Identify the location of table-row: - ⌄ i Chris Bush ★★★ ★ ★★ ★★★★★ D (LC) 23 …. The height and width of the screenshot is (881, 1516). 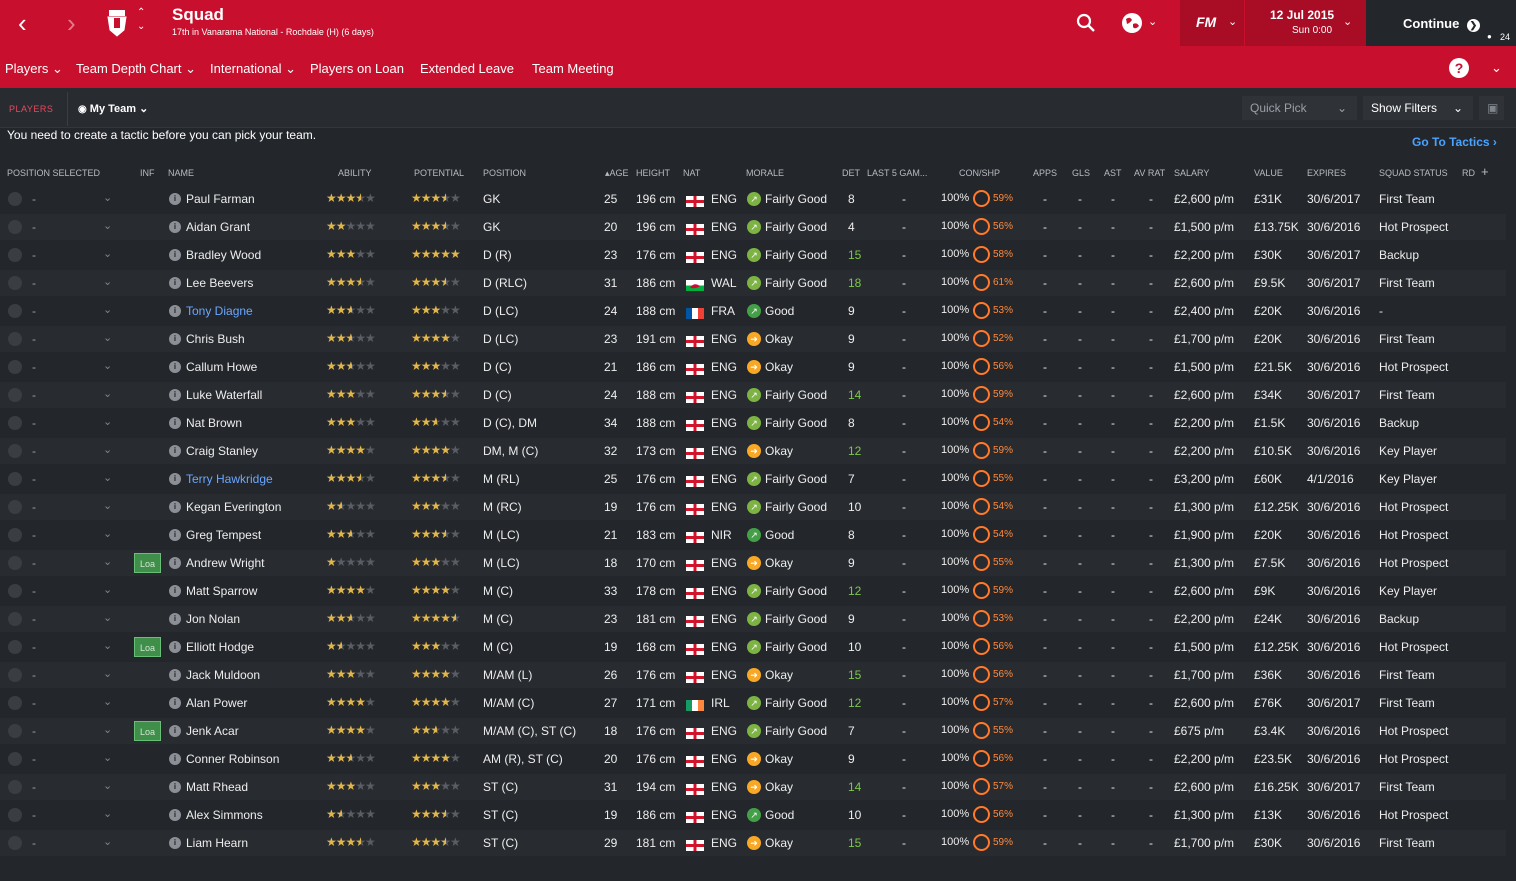
(753, 339).